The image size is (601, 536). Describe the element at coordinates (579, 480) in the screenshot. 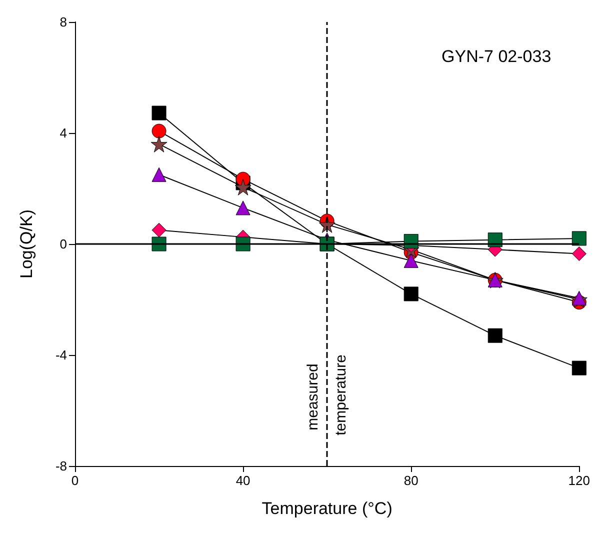

I see `x-tick-label: 120` at that location.